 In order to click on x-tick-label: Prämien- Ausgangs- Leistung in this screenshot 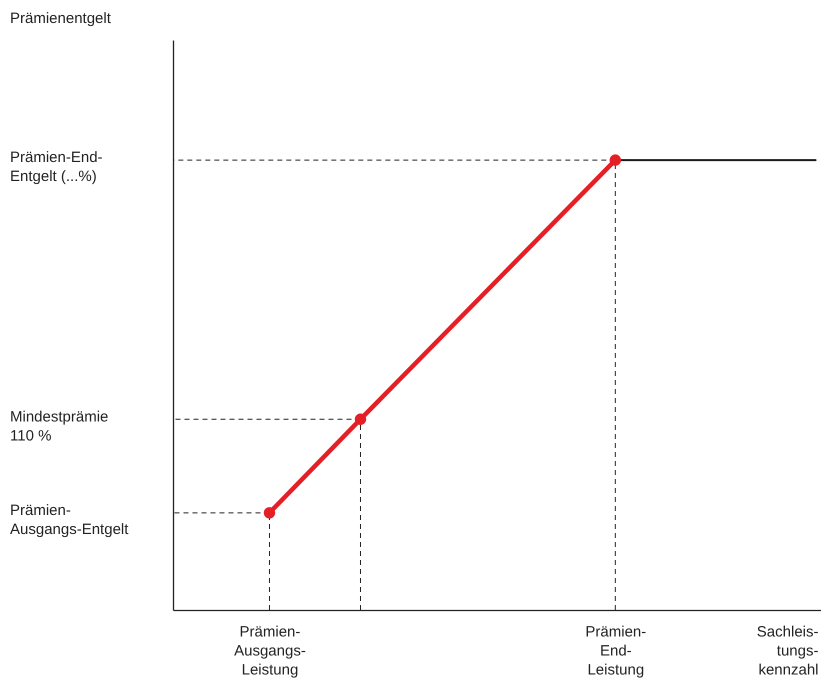, I will do `click(270, 651)`.